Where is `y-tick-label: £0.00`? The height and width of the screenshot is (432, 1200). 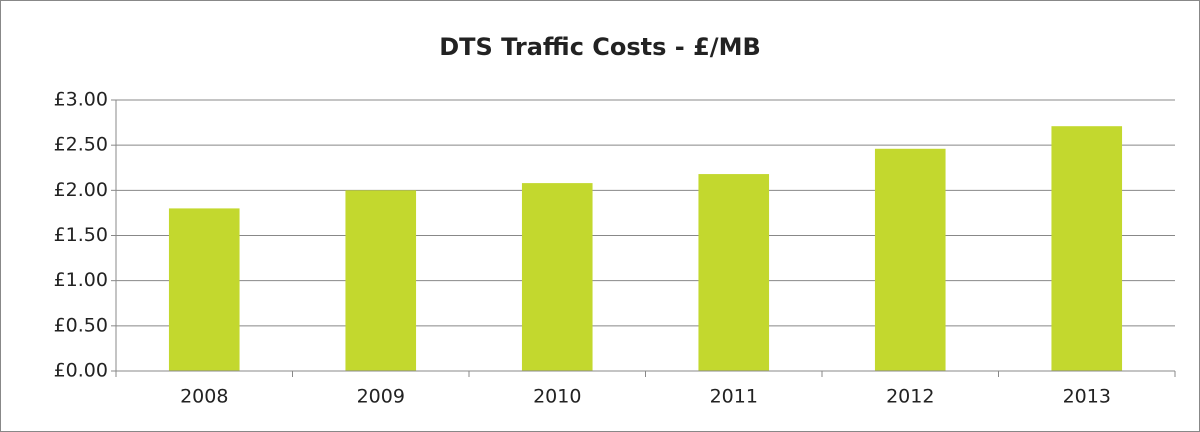 y-tick-label: £0.00 is located at coordinates (81, 371).